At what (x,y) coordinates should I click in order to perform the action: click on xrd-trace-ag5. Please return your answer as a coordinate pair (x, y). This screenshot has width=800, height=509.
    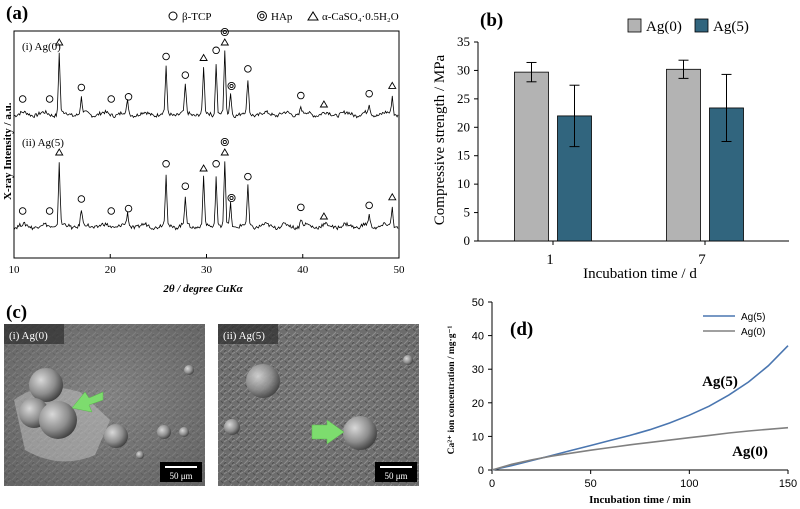
    Looking at the image, I should click on (206, 196).